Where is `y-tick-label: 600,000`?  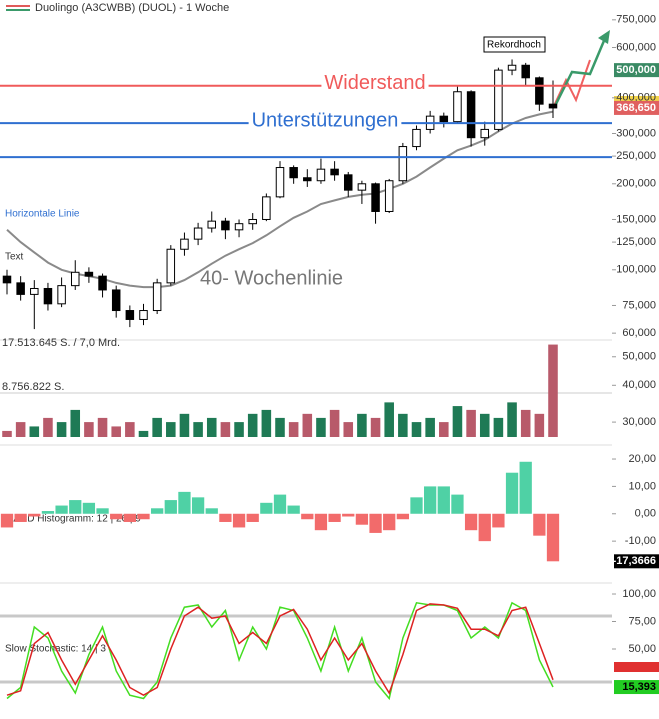 y-tick-label: 600,000 is located at coordinates (636, 47).